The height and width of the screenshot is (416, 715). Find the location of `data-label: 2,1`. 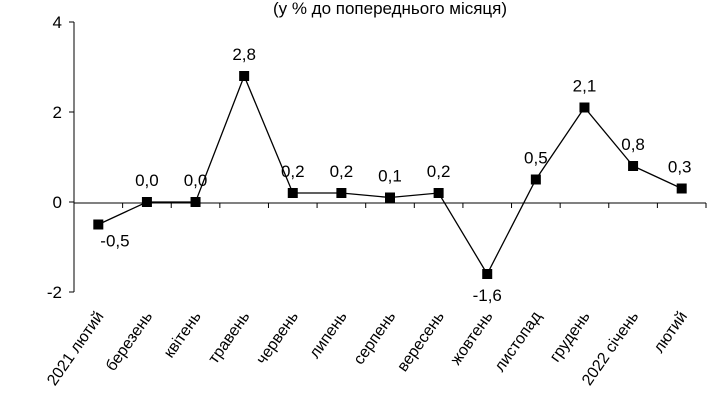

data-label: 2,1 is located at coordinates (585, 86).